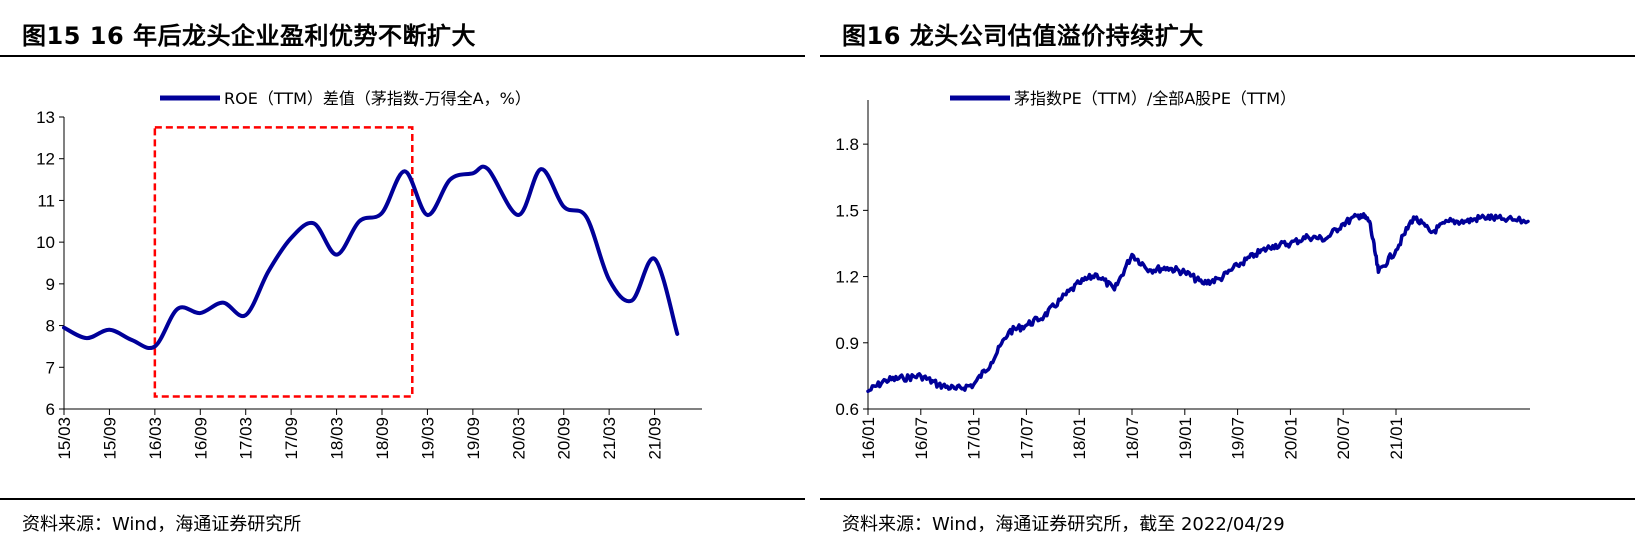  Describe the element at coordinates (50, 367) in the screenshot. I see `y-tick-label: 7` at that location.